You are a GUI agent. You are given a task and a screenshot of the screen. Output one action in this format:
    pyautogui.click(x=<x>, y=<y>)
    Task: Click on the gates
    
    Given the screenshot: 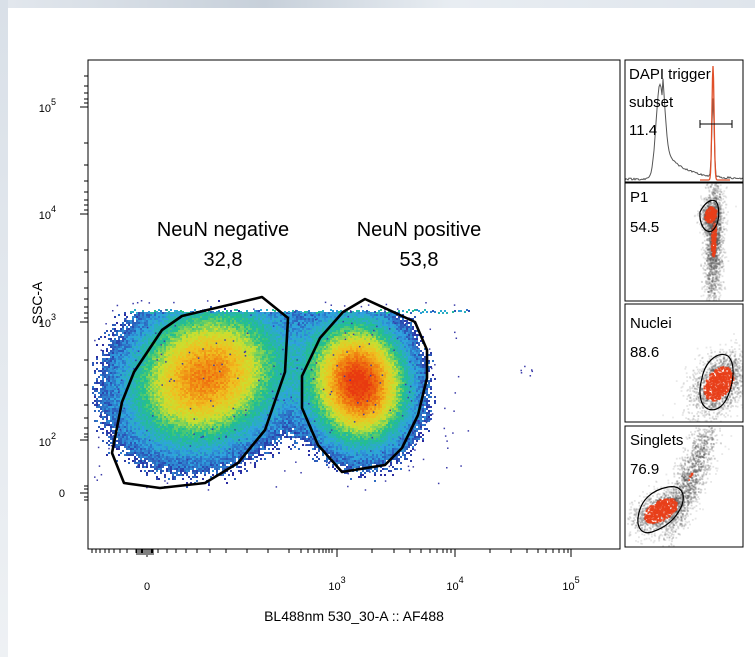 What is the action you would take?
    pyautogui.click(x=269, y=392)
    